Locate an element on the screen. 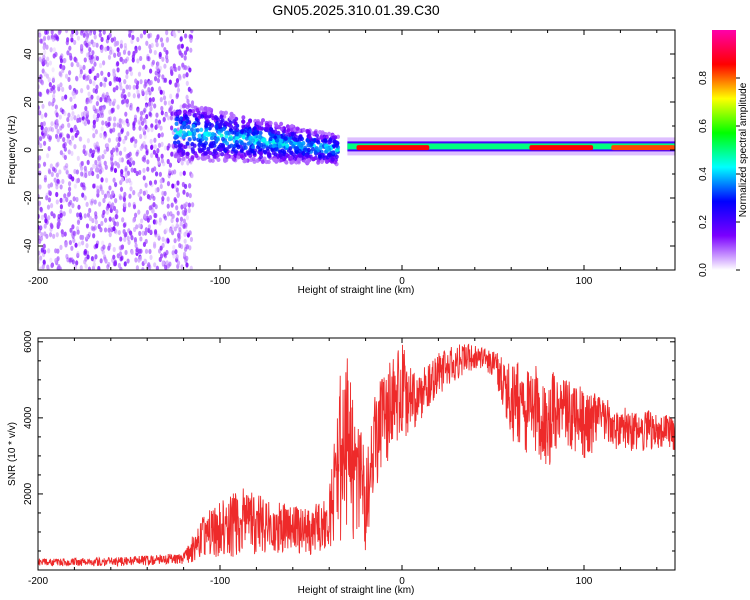  snr-x-tick-label: -200 is located at coordinates (38, 581).